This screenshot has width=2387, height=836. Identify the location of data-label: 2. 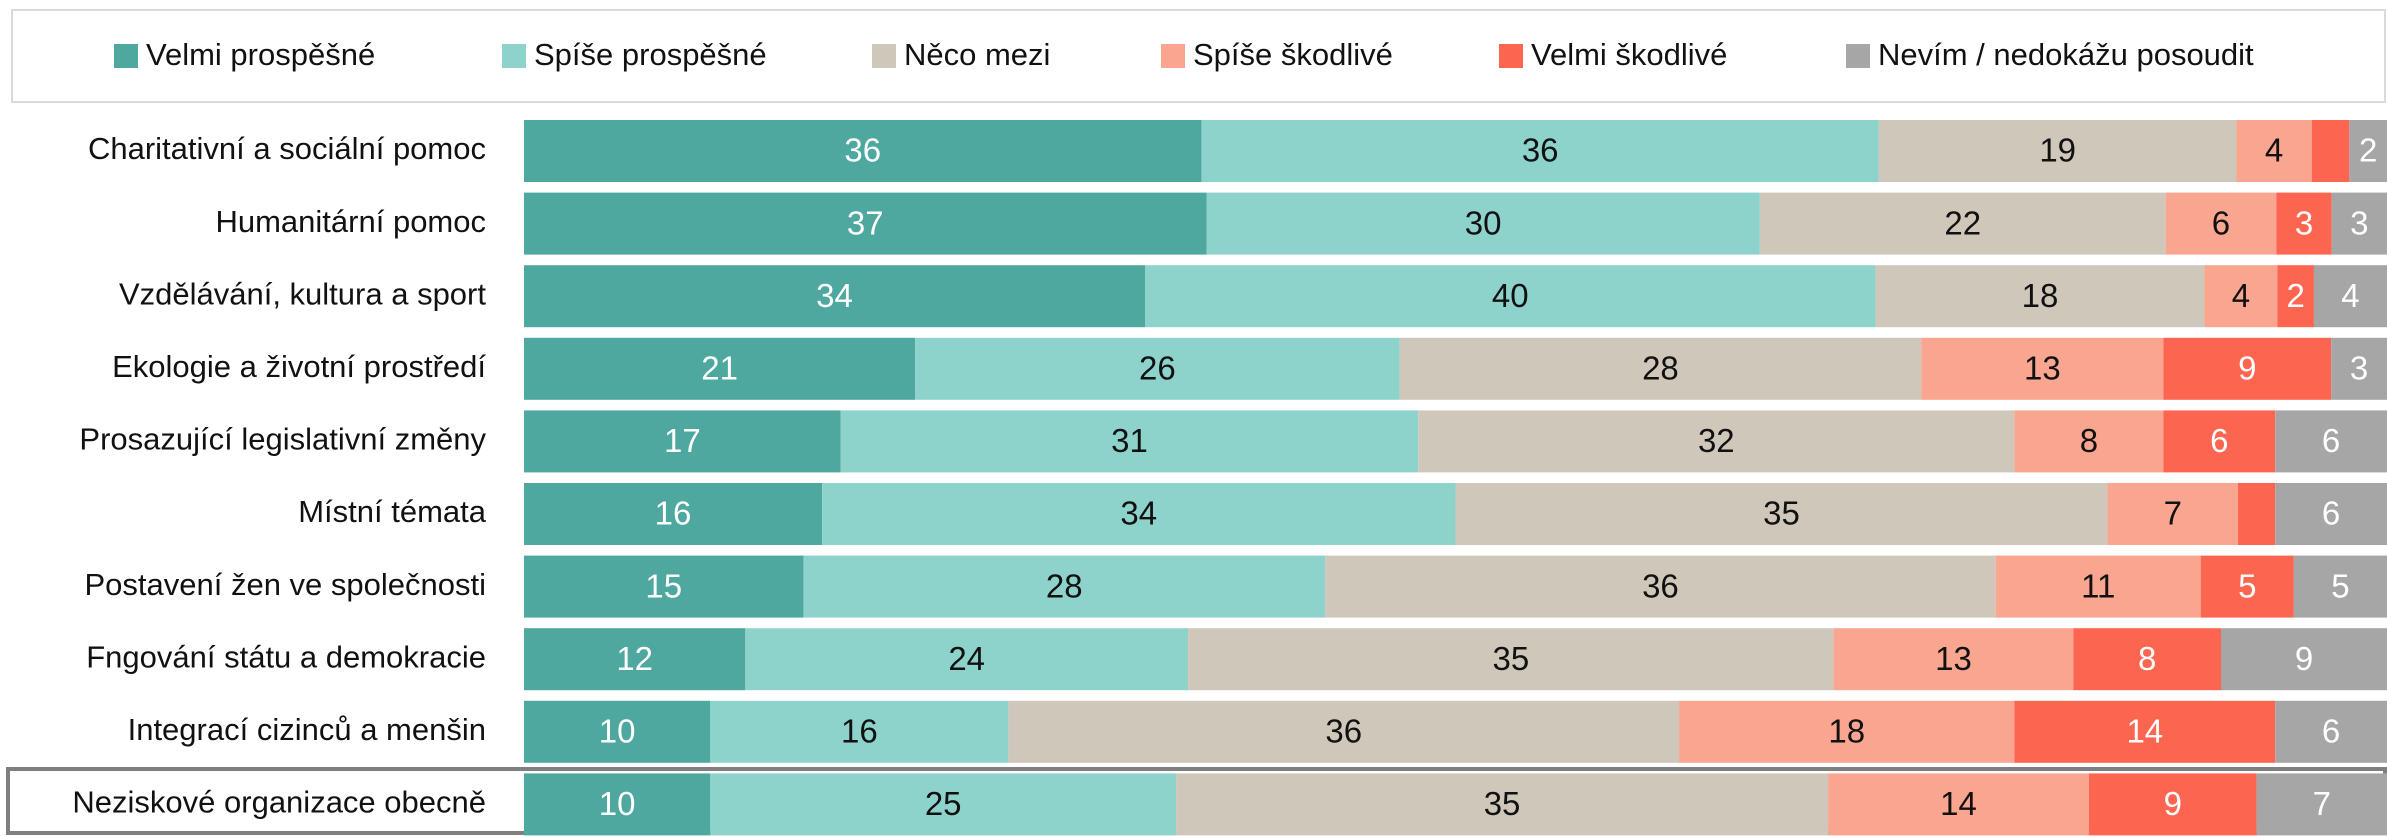
(2368, 150).